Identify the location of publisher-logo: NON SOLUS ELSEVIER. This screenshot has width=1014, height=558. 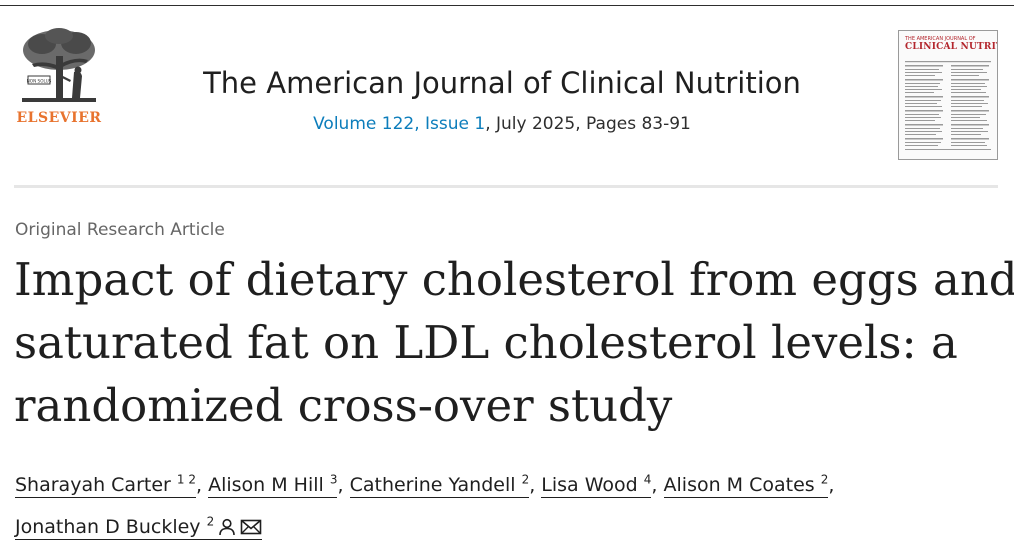
(59, 79).